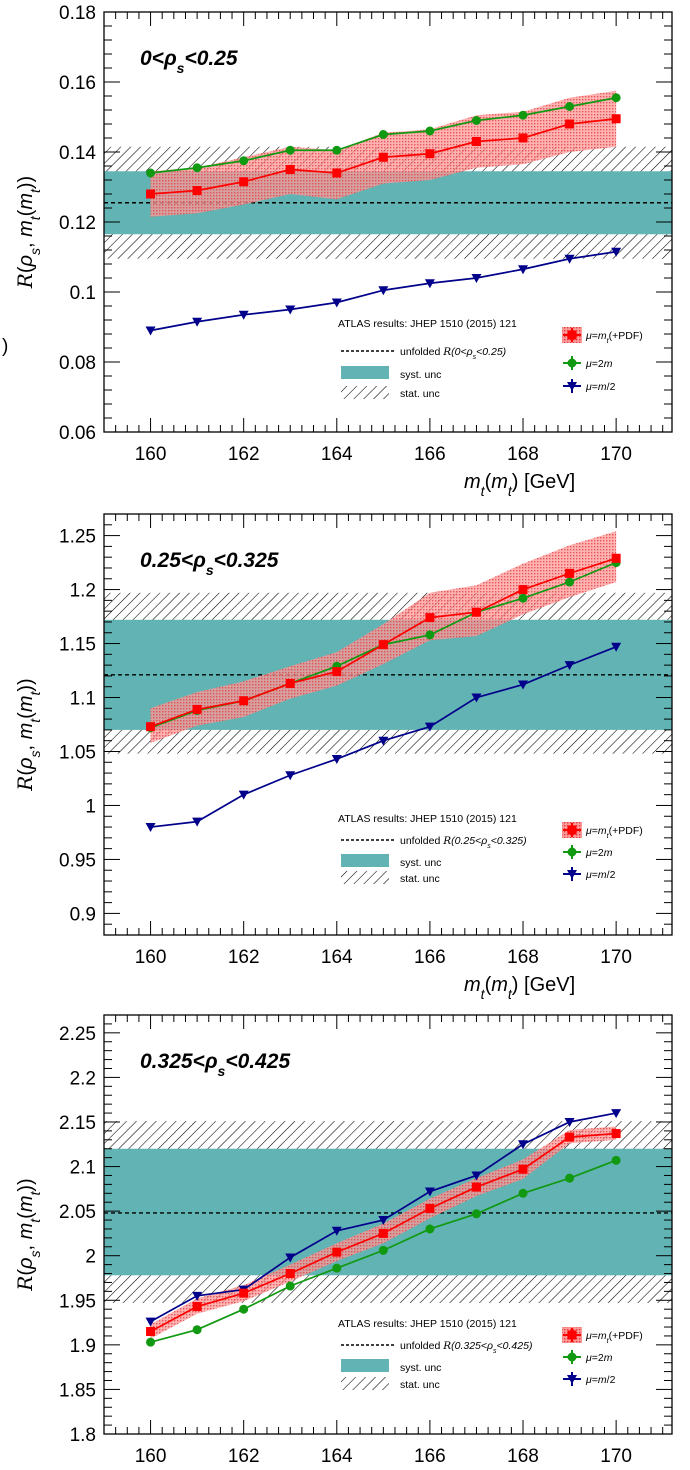 Image resolution: width=690 pixels, height=1470 pixels. Describe the element at coordinates (83, 591) in the screenshot. I see `y-tick-label: 1.2` at that location.